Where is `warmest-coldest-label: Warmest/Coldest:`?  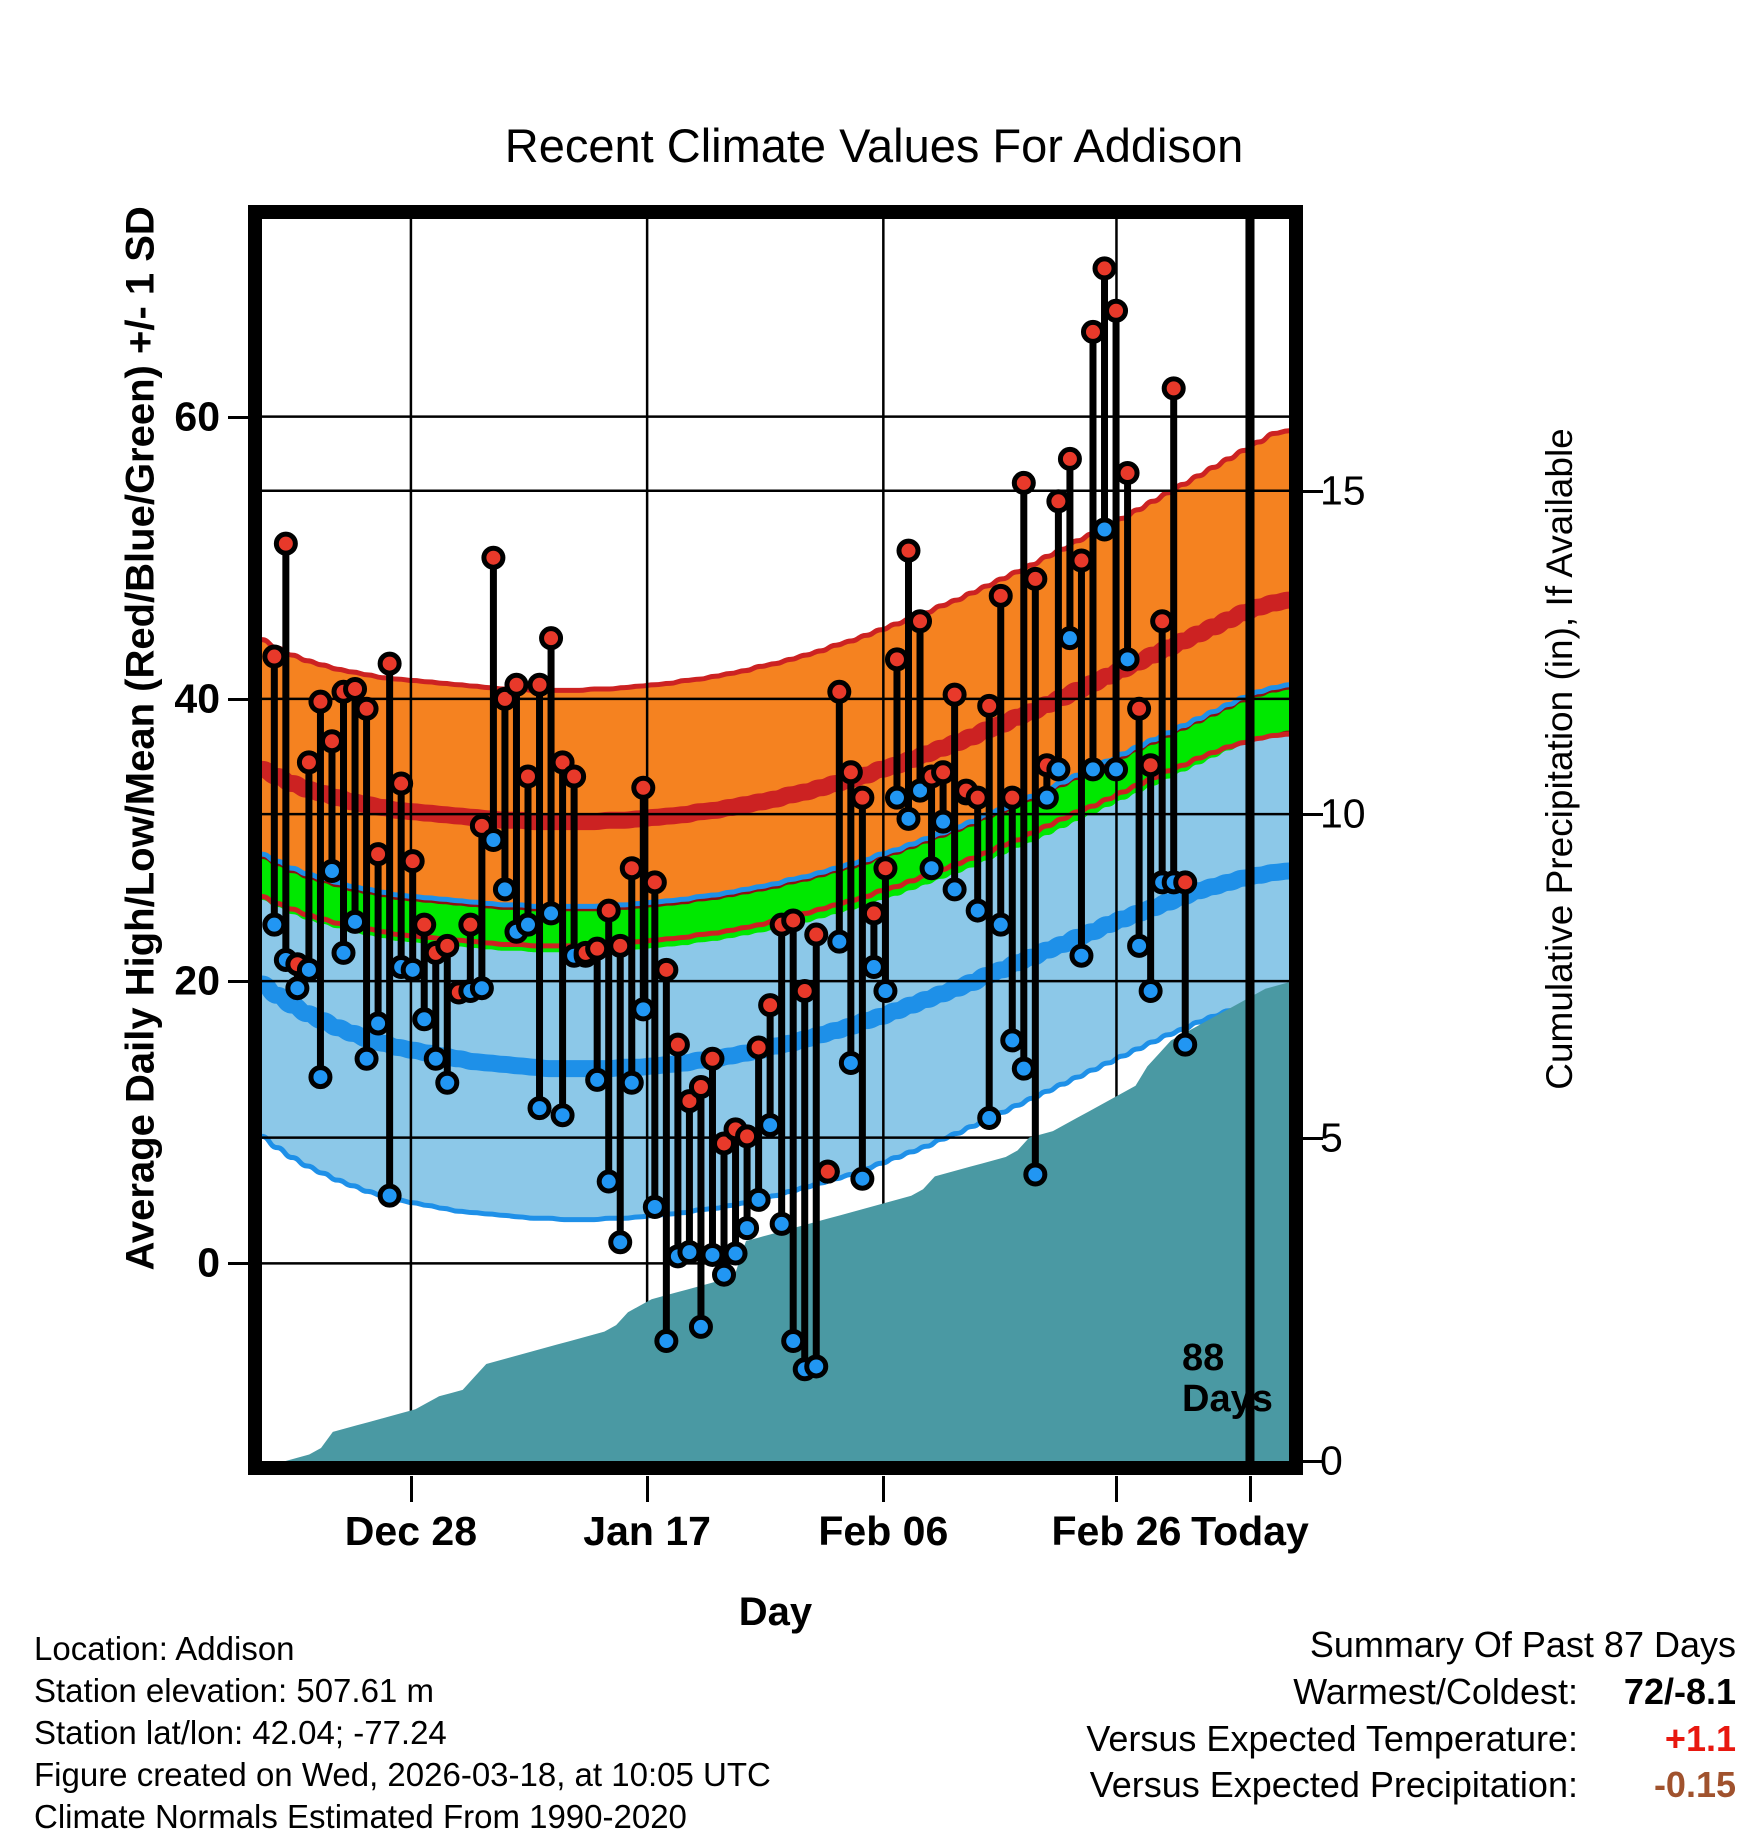
warmest-coldest-label: Warmest/Coldest: is located at coordinates (1435, 1691).